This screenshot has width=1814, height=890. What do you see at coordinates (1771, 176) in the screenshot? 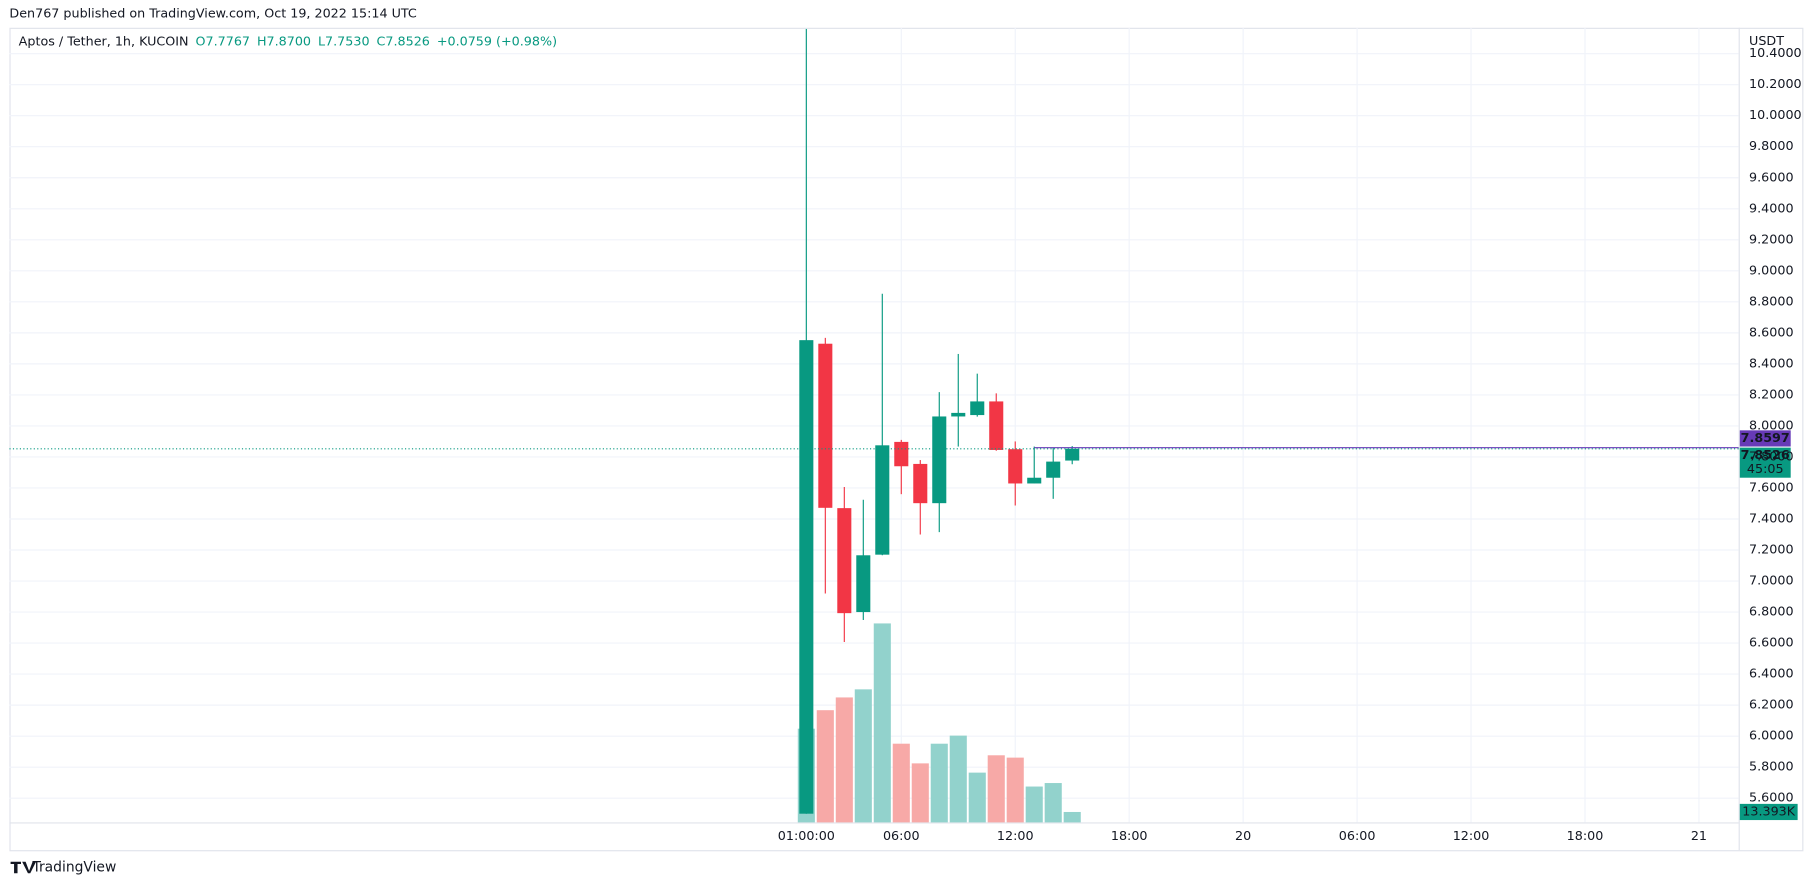
I see `y-tick-label: 9.6000` at bounding box center [1771, 176].